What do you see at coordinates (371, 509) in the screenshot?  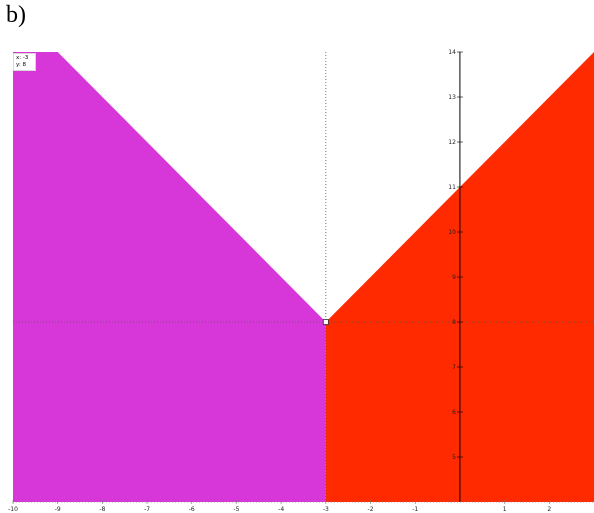 I see `x-tick-label: -2` at bounding box center [371, 509].